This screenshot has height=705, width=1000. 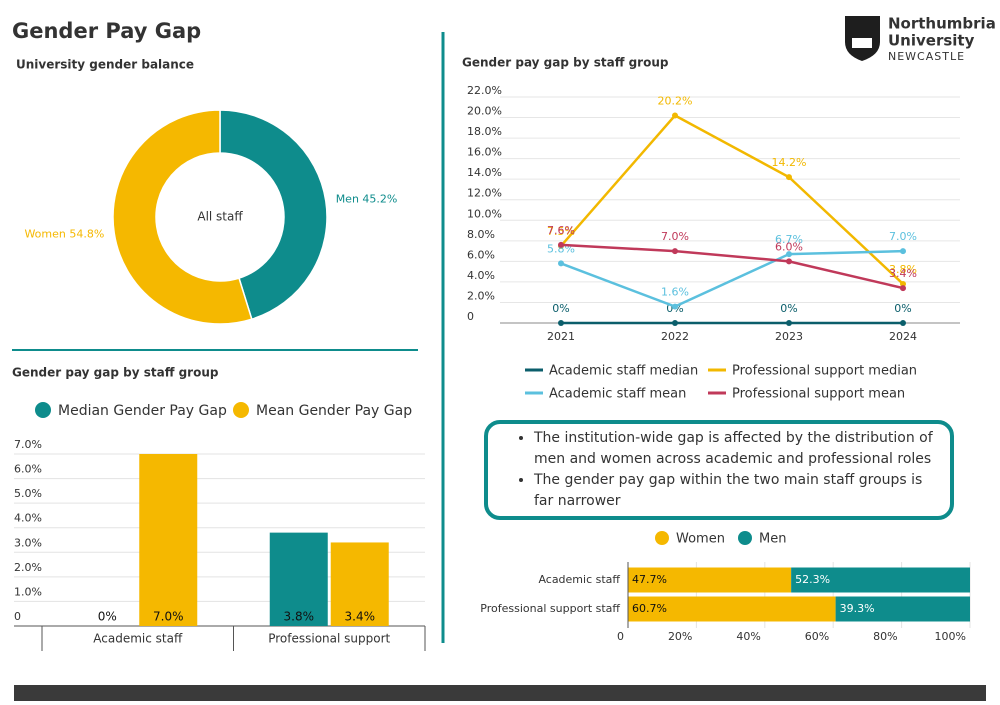 I want to click on y-tick-label: 12.0%, so click(x=484, y=193).